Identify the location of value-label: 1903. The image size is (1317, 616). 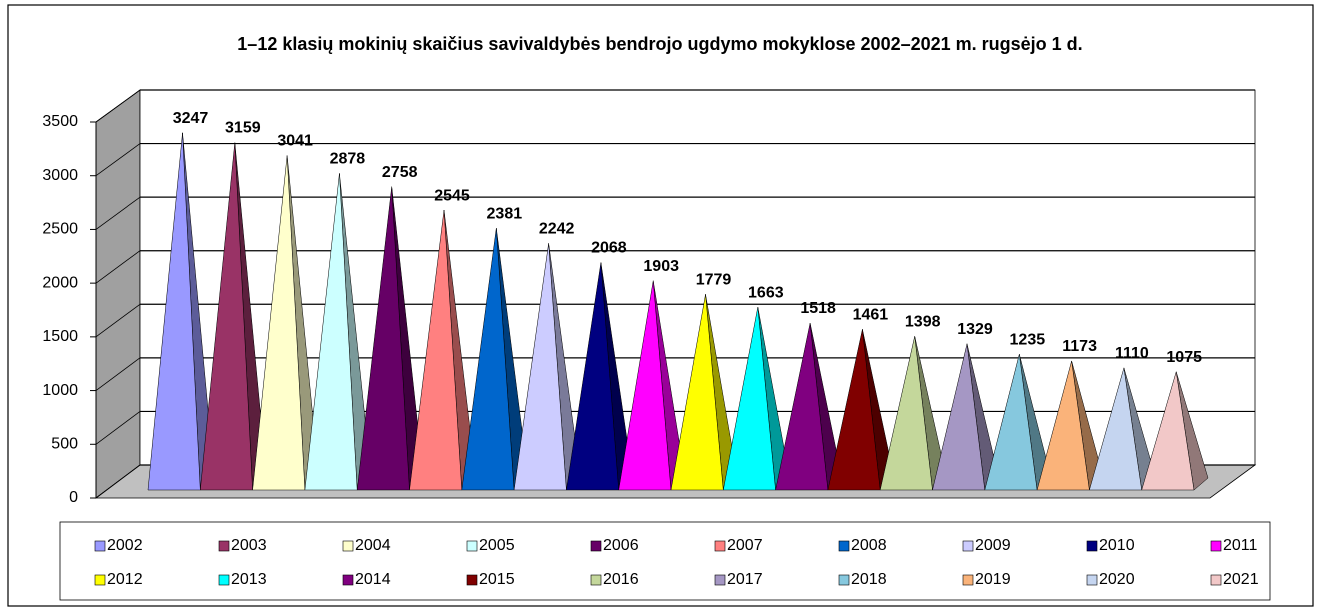
(661, 266).